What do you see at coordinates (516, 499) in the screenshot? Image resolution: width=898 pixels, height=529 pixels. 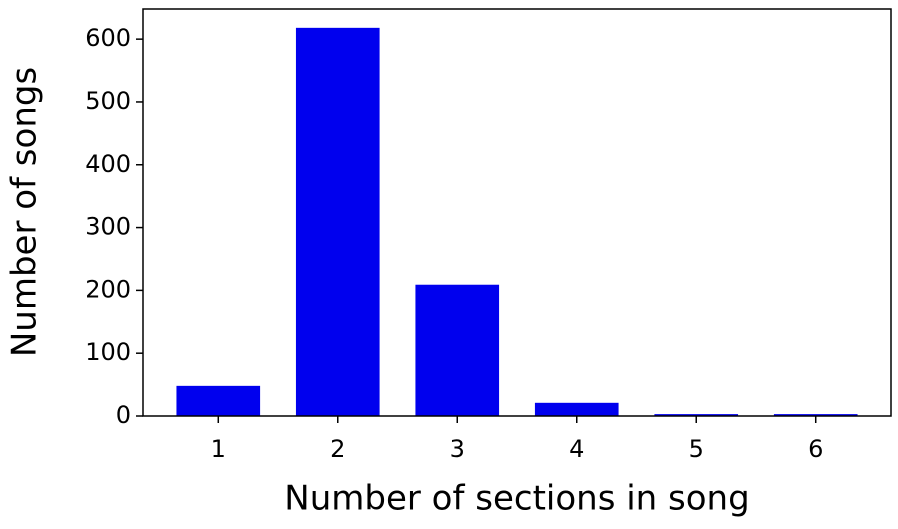 I see `x-axis-label: Number of sections in song` at bounding box center [516, 499].